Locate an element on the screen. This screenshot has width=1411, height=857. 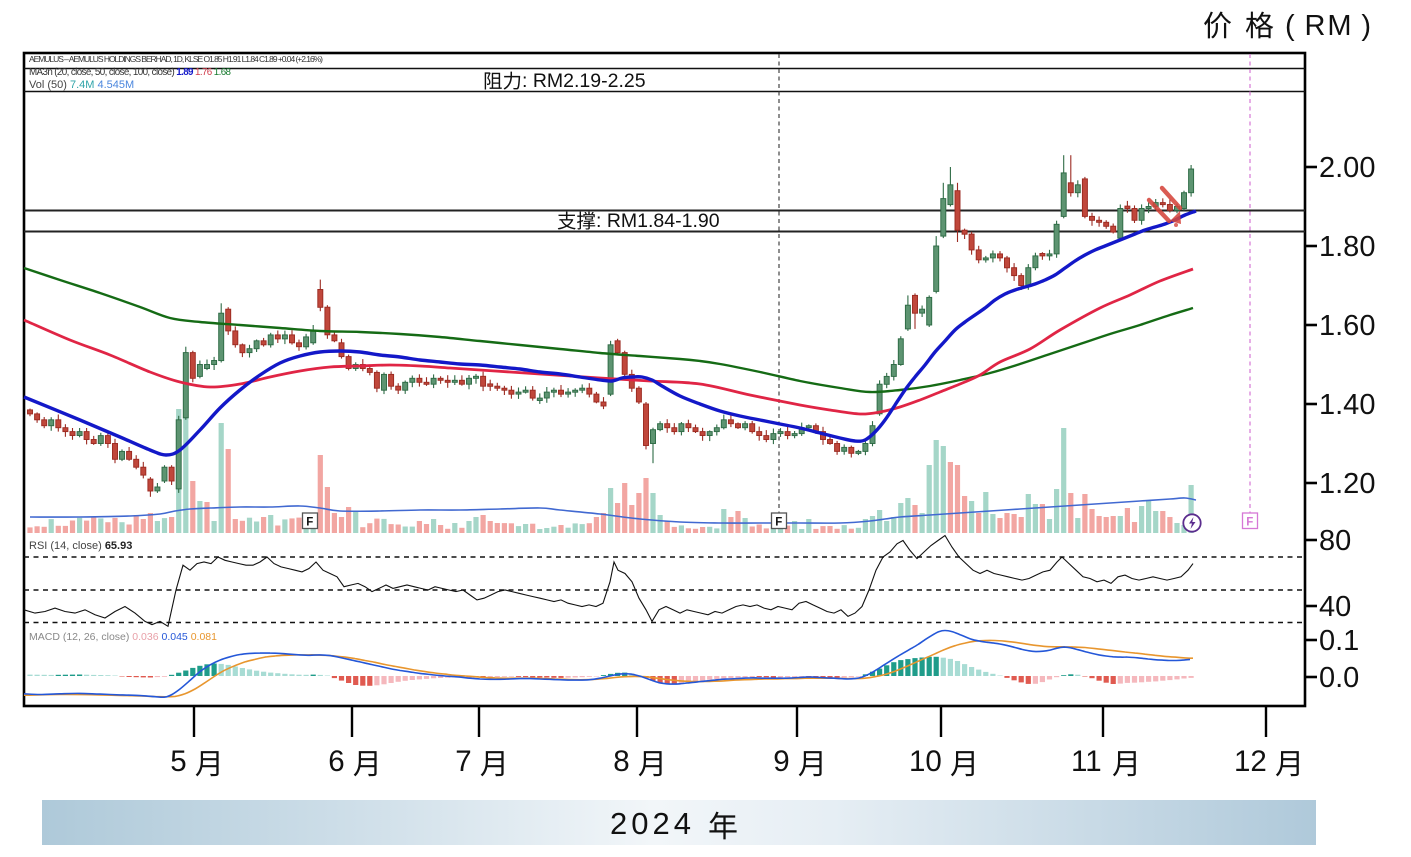
svg-text: 80 is located at coordinates (1335, 541).